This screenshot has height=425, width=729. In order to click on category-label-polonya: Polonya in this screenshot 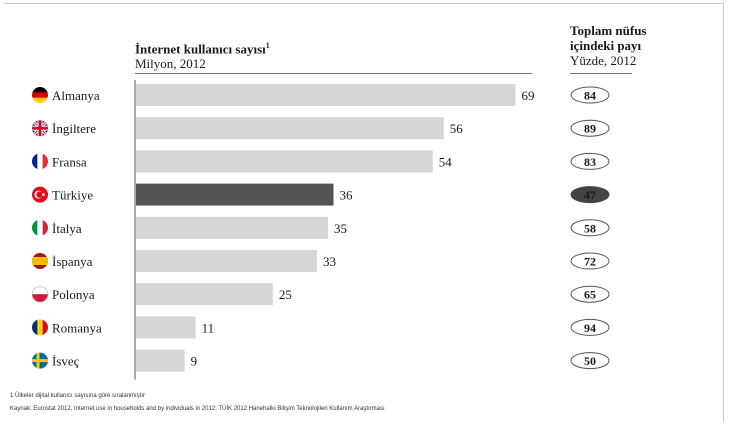, I will do `click(73, 294)`.